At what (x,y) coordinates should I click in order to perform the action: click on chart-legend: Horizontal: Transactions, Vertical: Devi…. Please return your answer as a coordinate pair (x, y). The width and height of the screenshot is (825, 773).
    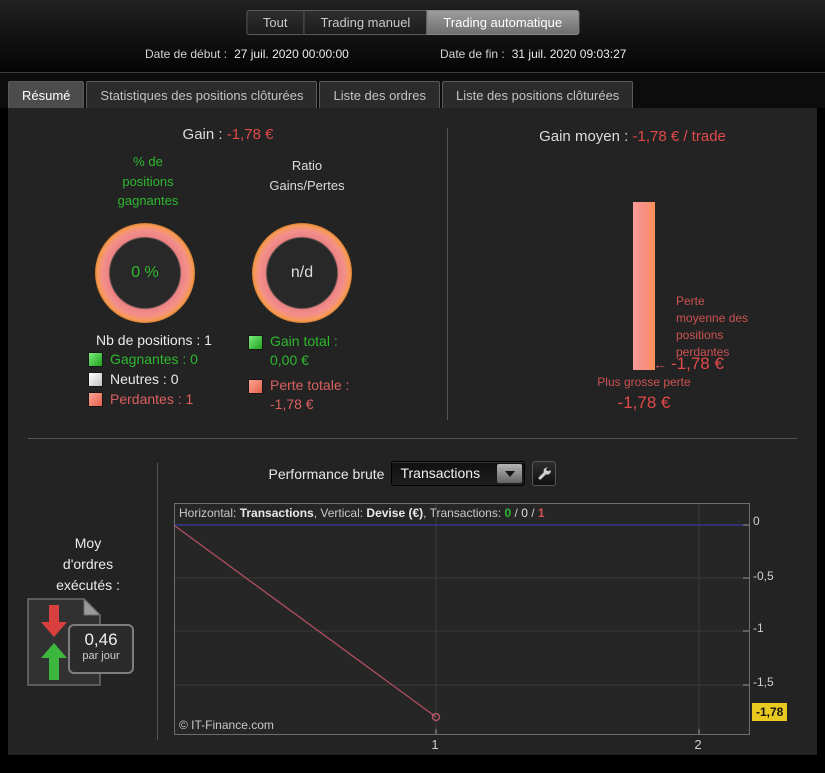
    Looking at the image, I should click on (362, 513).